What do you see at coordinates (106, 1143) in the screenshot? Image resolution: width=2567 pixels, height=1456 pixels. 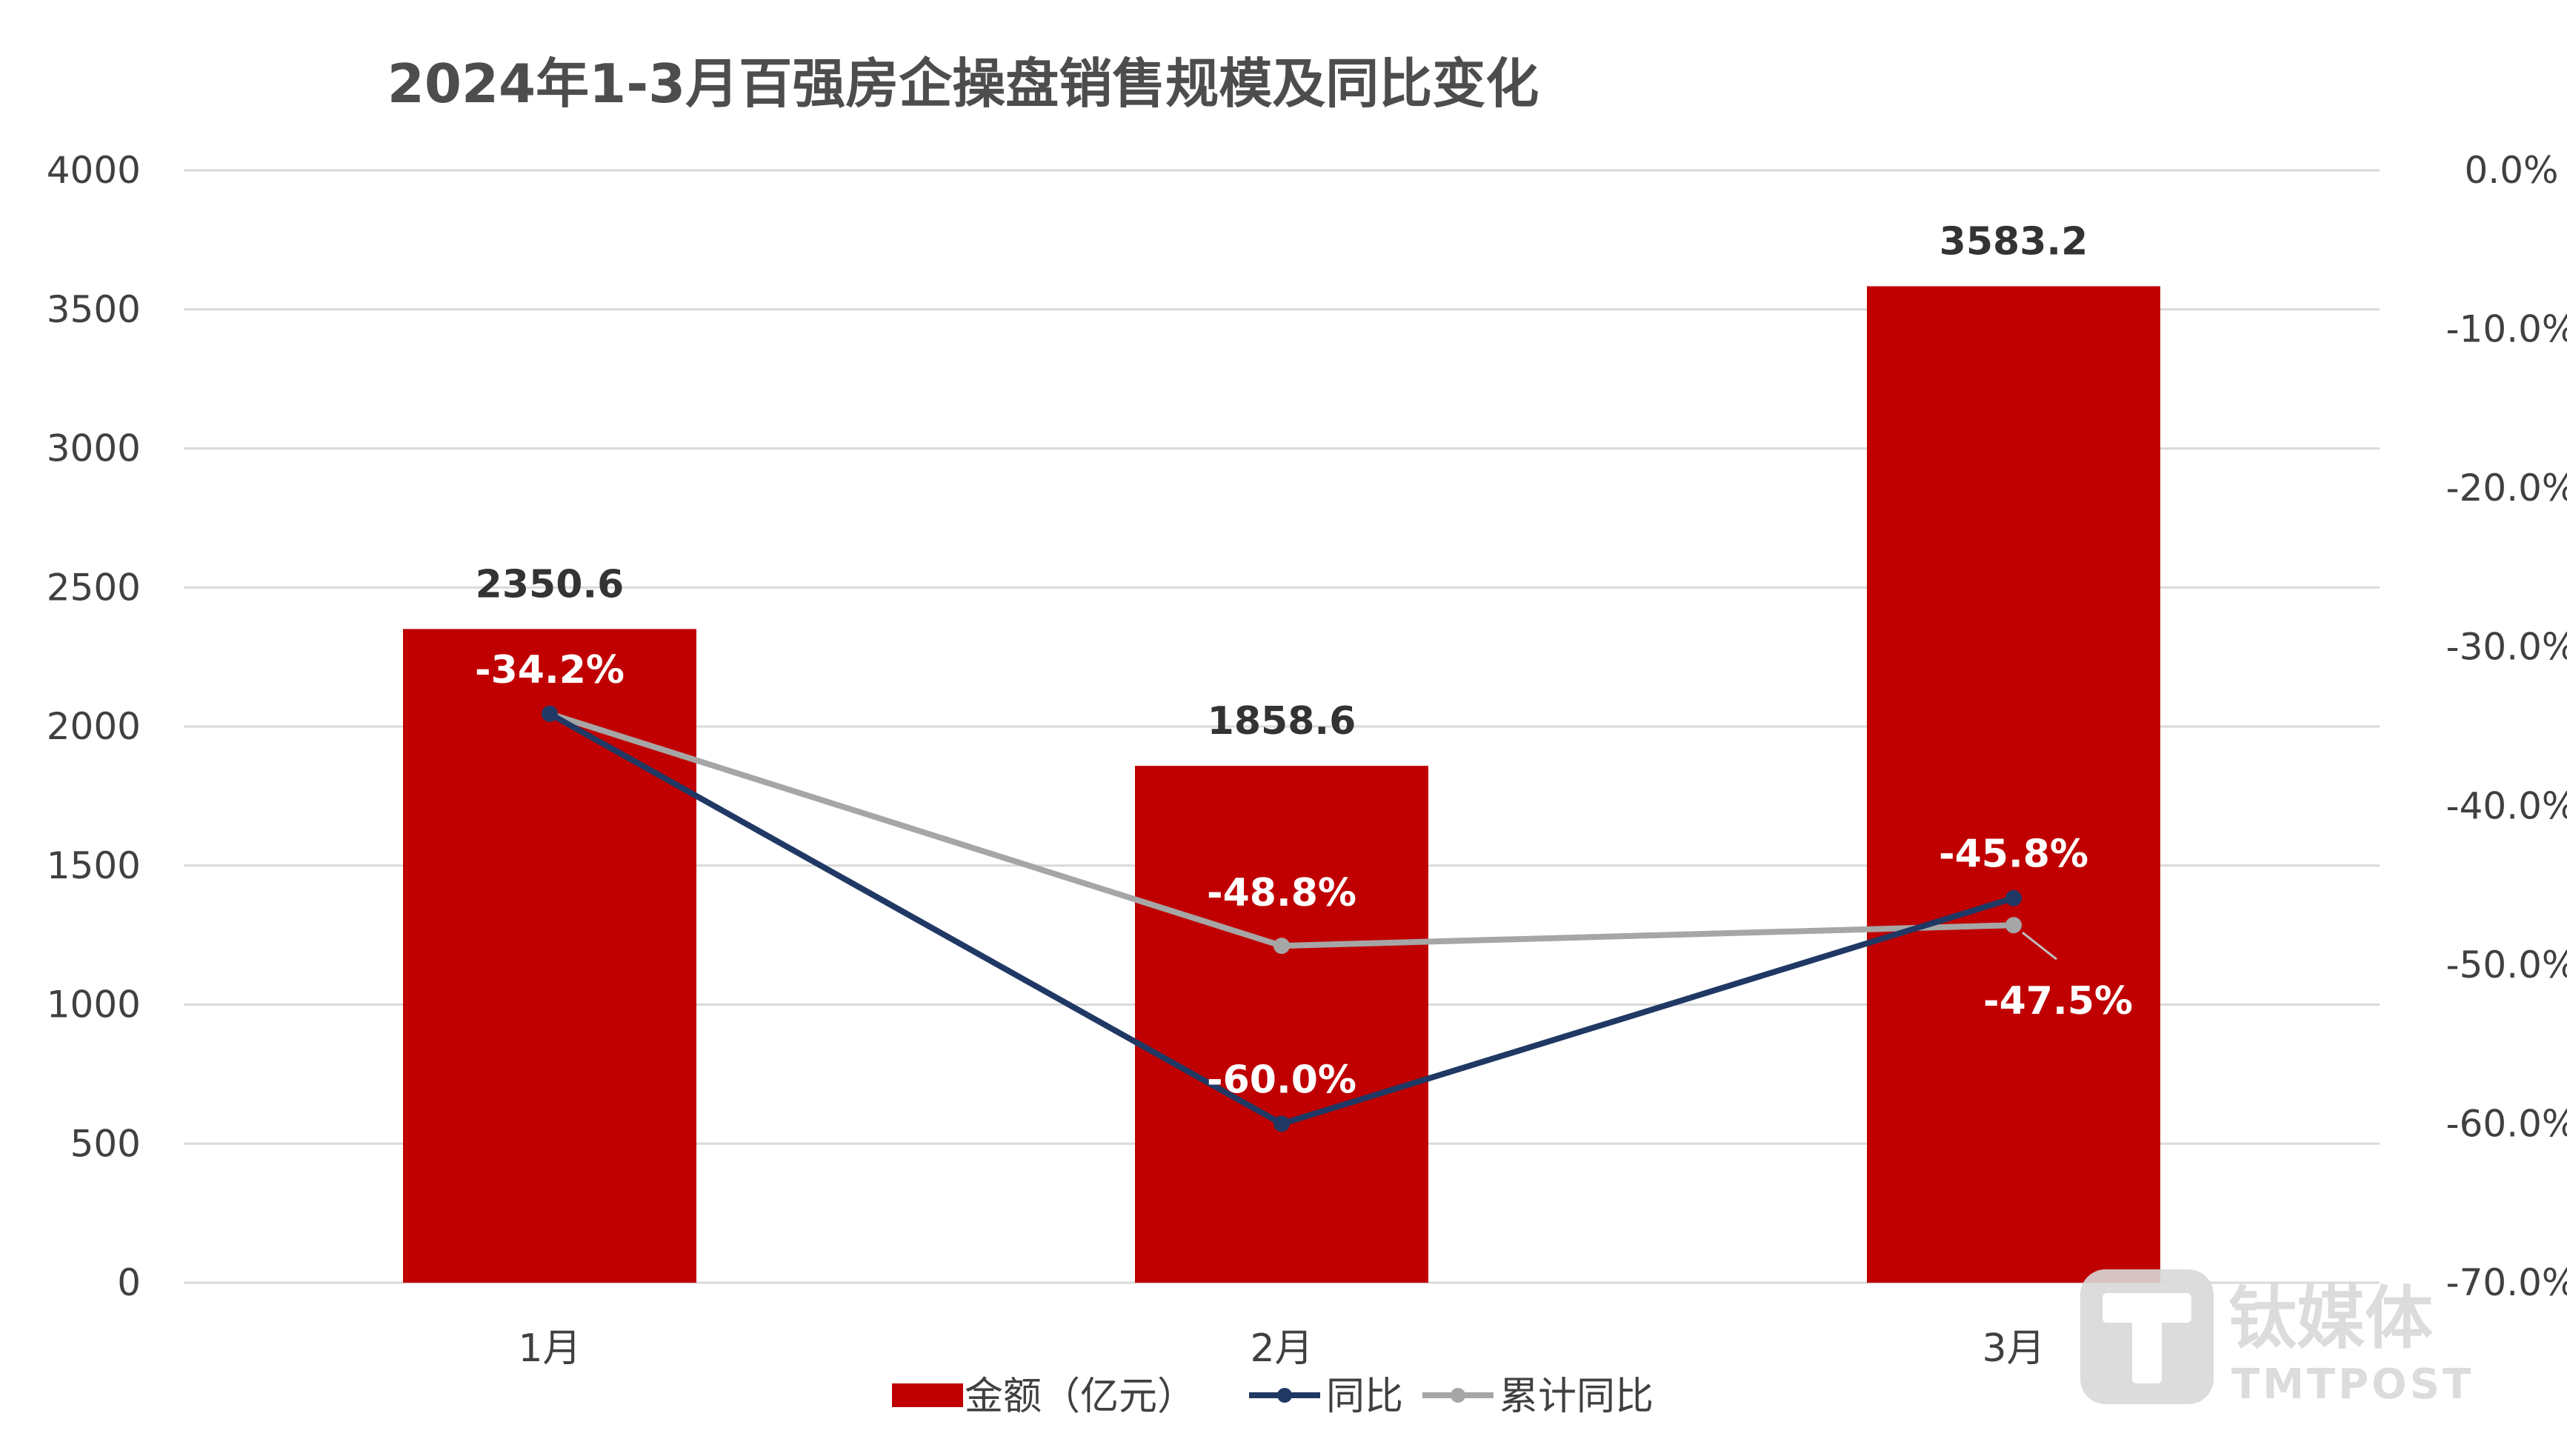 I see `left-tick-label: 500` at bounding box center [106, 1143].